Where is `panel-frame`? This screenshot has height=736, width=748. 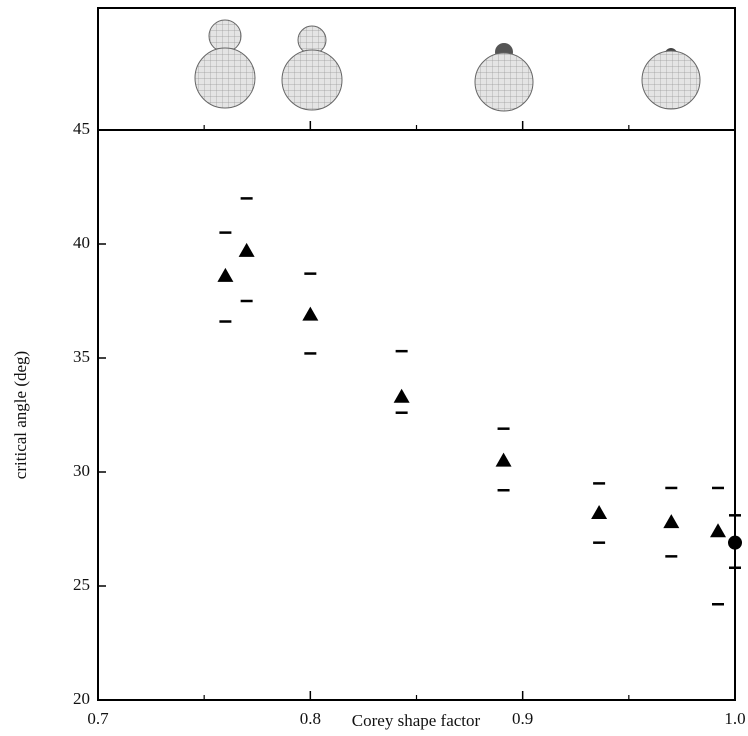
panel-frame is located at coordinates (416, 69).